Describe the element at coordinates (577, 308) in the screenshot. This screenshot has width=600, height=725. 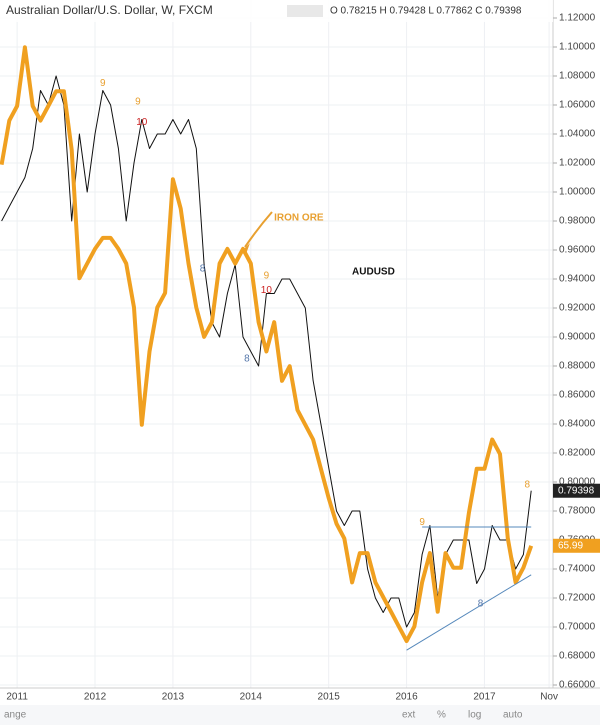
I see `y-tick-label: 0.92000` at that location.